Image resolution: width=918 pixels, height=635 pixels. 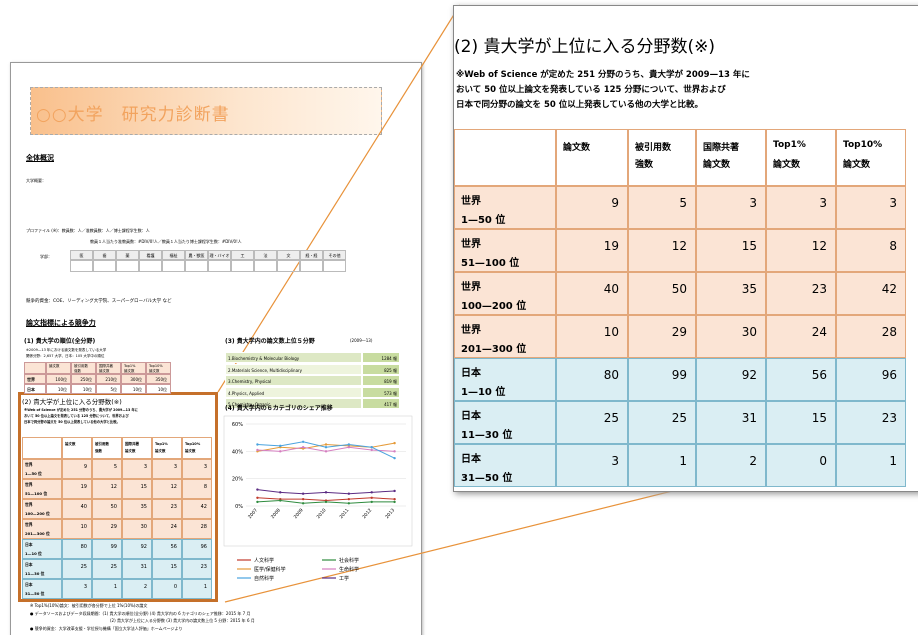 What do you see at coordinates (137, 389) in the screenshot?
I see `cell-text: 10位` at bounding box center [137, 389].